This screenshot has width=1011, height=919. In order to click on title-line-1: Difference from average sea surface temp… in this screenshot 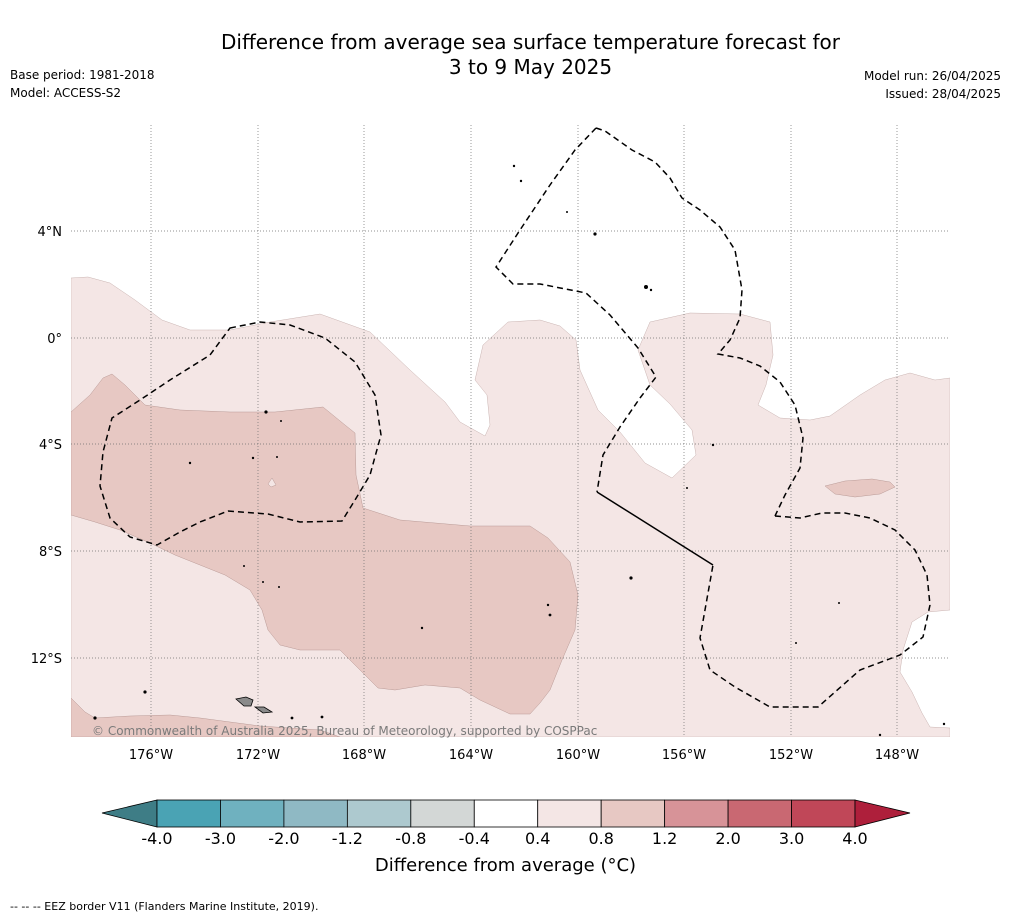, I will do `click(530, 42)`.